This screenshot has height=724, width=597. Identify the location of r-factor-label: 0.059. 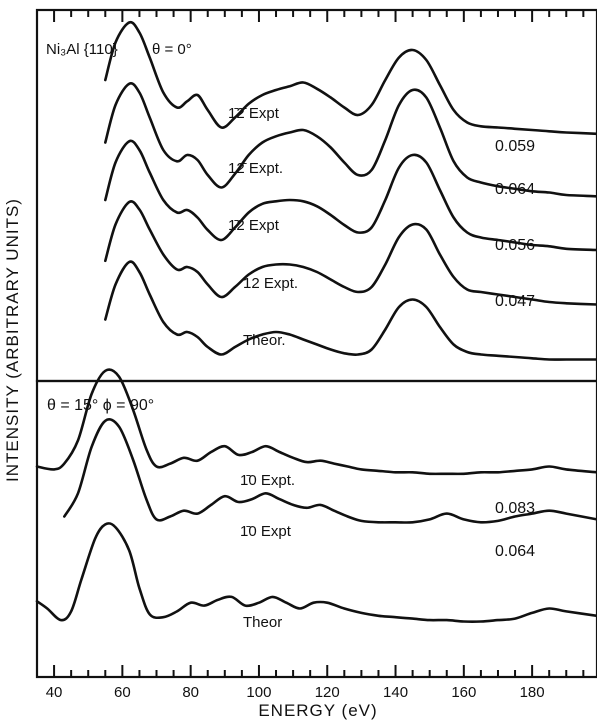
(515, 146).